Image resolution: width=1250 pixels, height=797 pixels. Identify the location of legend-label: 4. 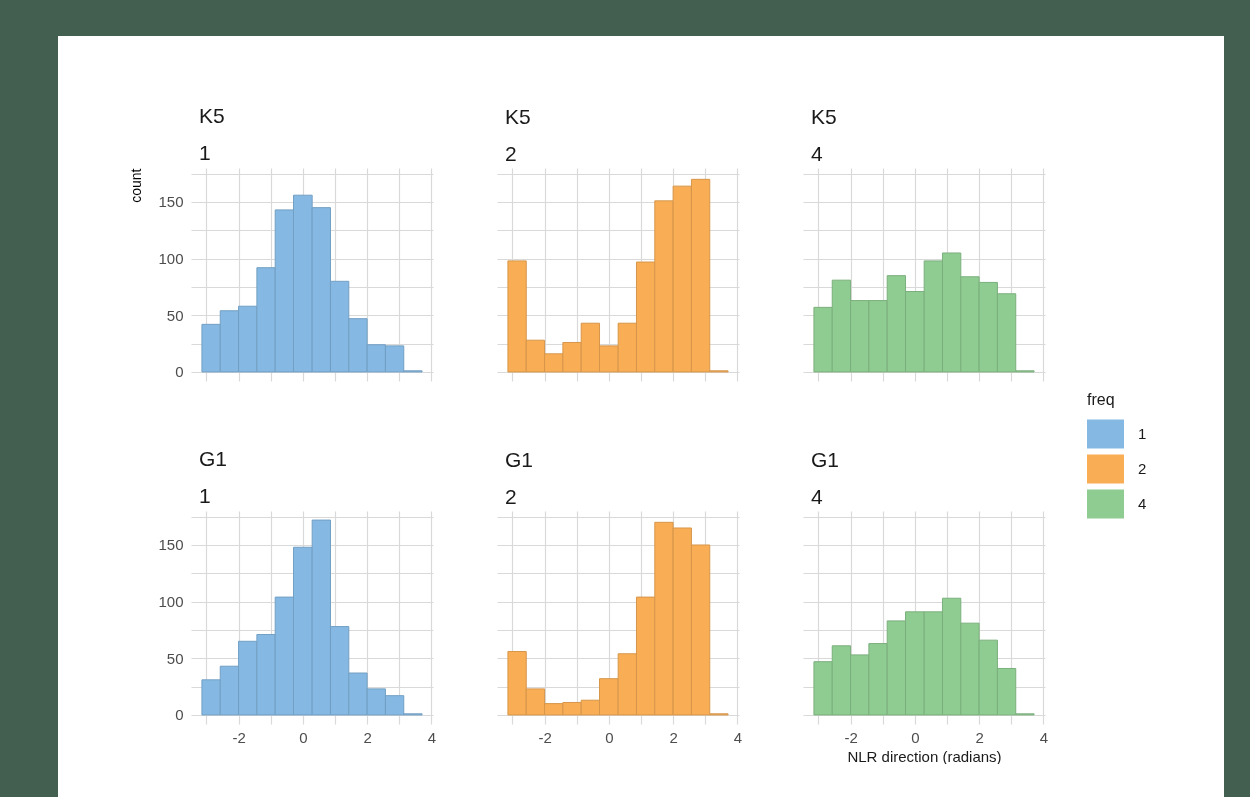
(1142, 503).